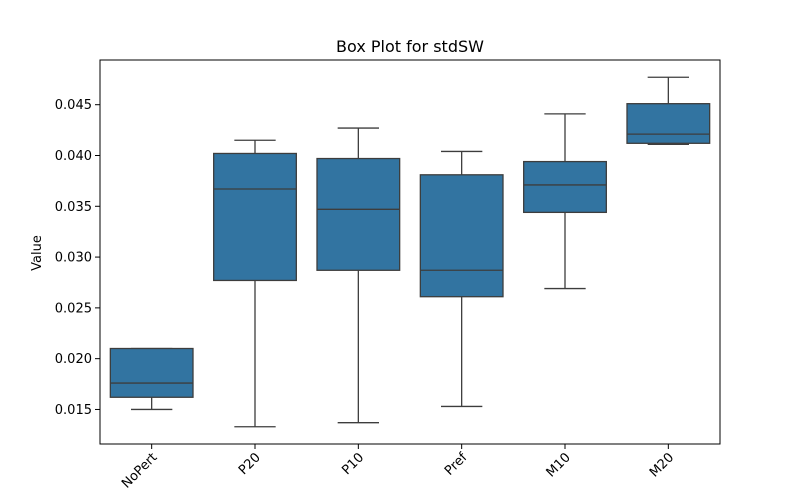 The image size is (800, 504). Describe the element at coordinates (73, 308) in the screenshot. I see `y-tick-label: 0.025` at that location.